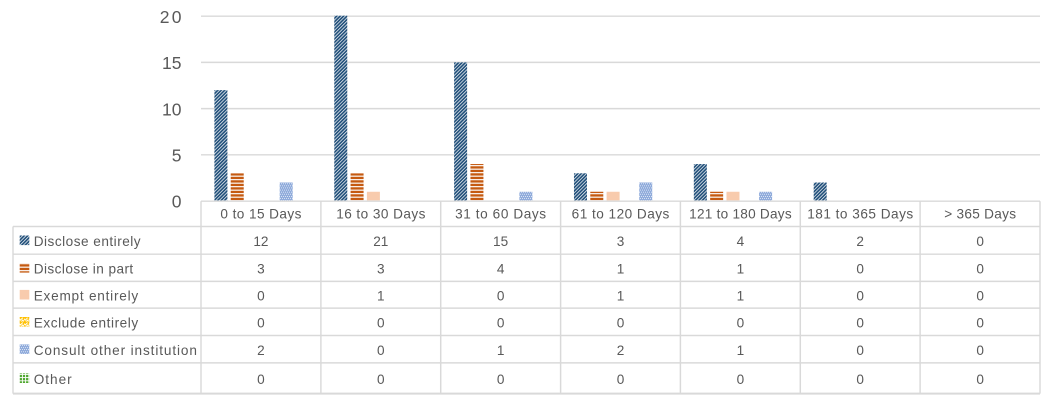 The height and width of the screenshot is (407, 1050). Describe the element at coordinates (172, 109) in the screenshot. I see `svg-text: 10` at that location.